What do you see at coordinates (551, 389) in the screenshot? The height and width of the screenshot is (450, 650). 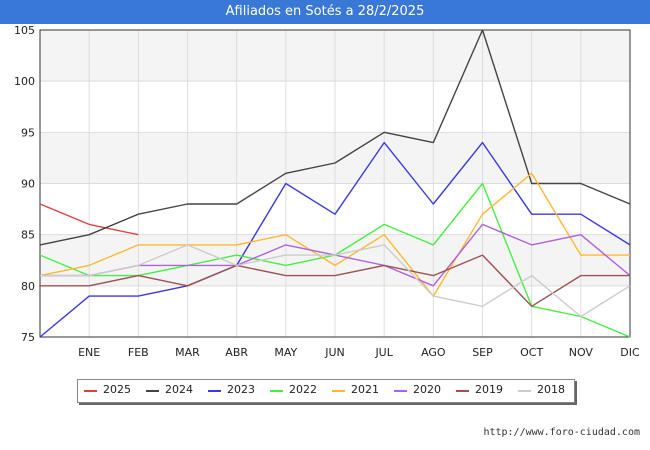 I see `legend-label: 2018` at bounding box center [551, 389].